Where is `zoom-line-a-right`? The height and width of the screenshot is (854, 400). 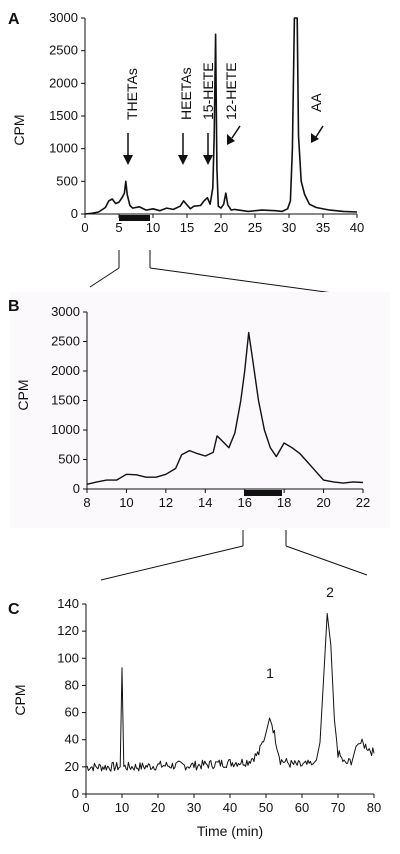
zoom-line-a-right is located at coordinates (252, 282).